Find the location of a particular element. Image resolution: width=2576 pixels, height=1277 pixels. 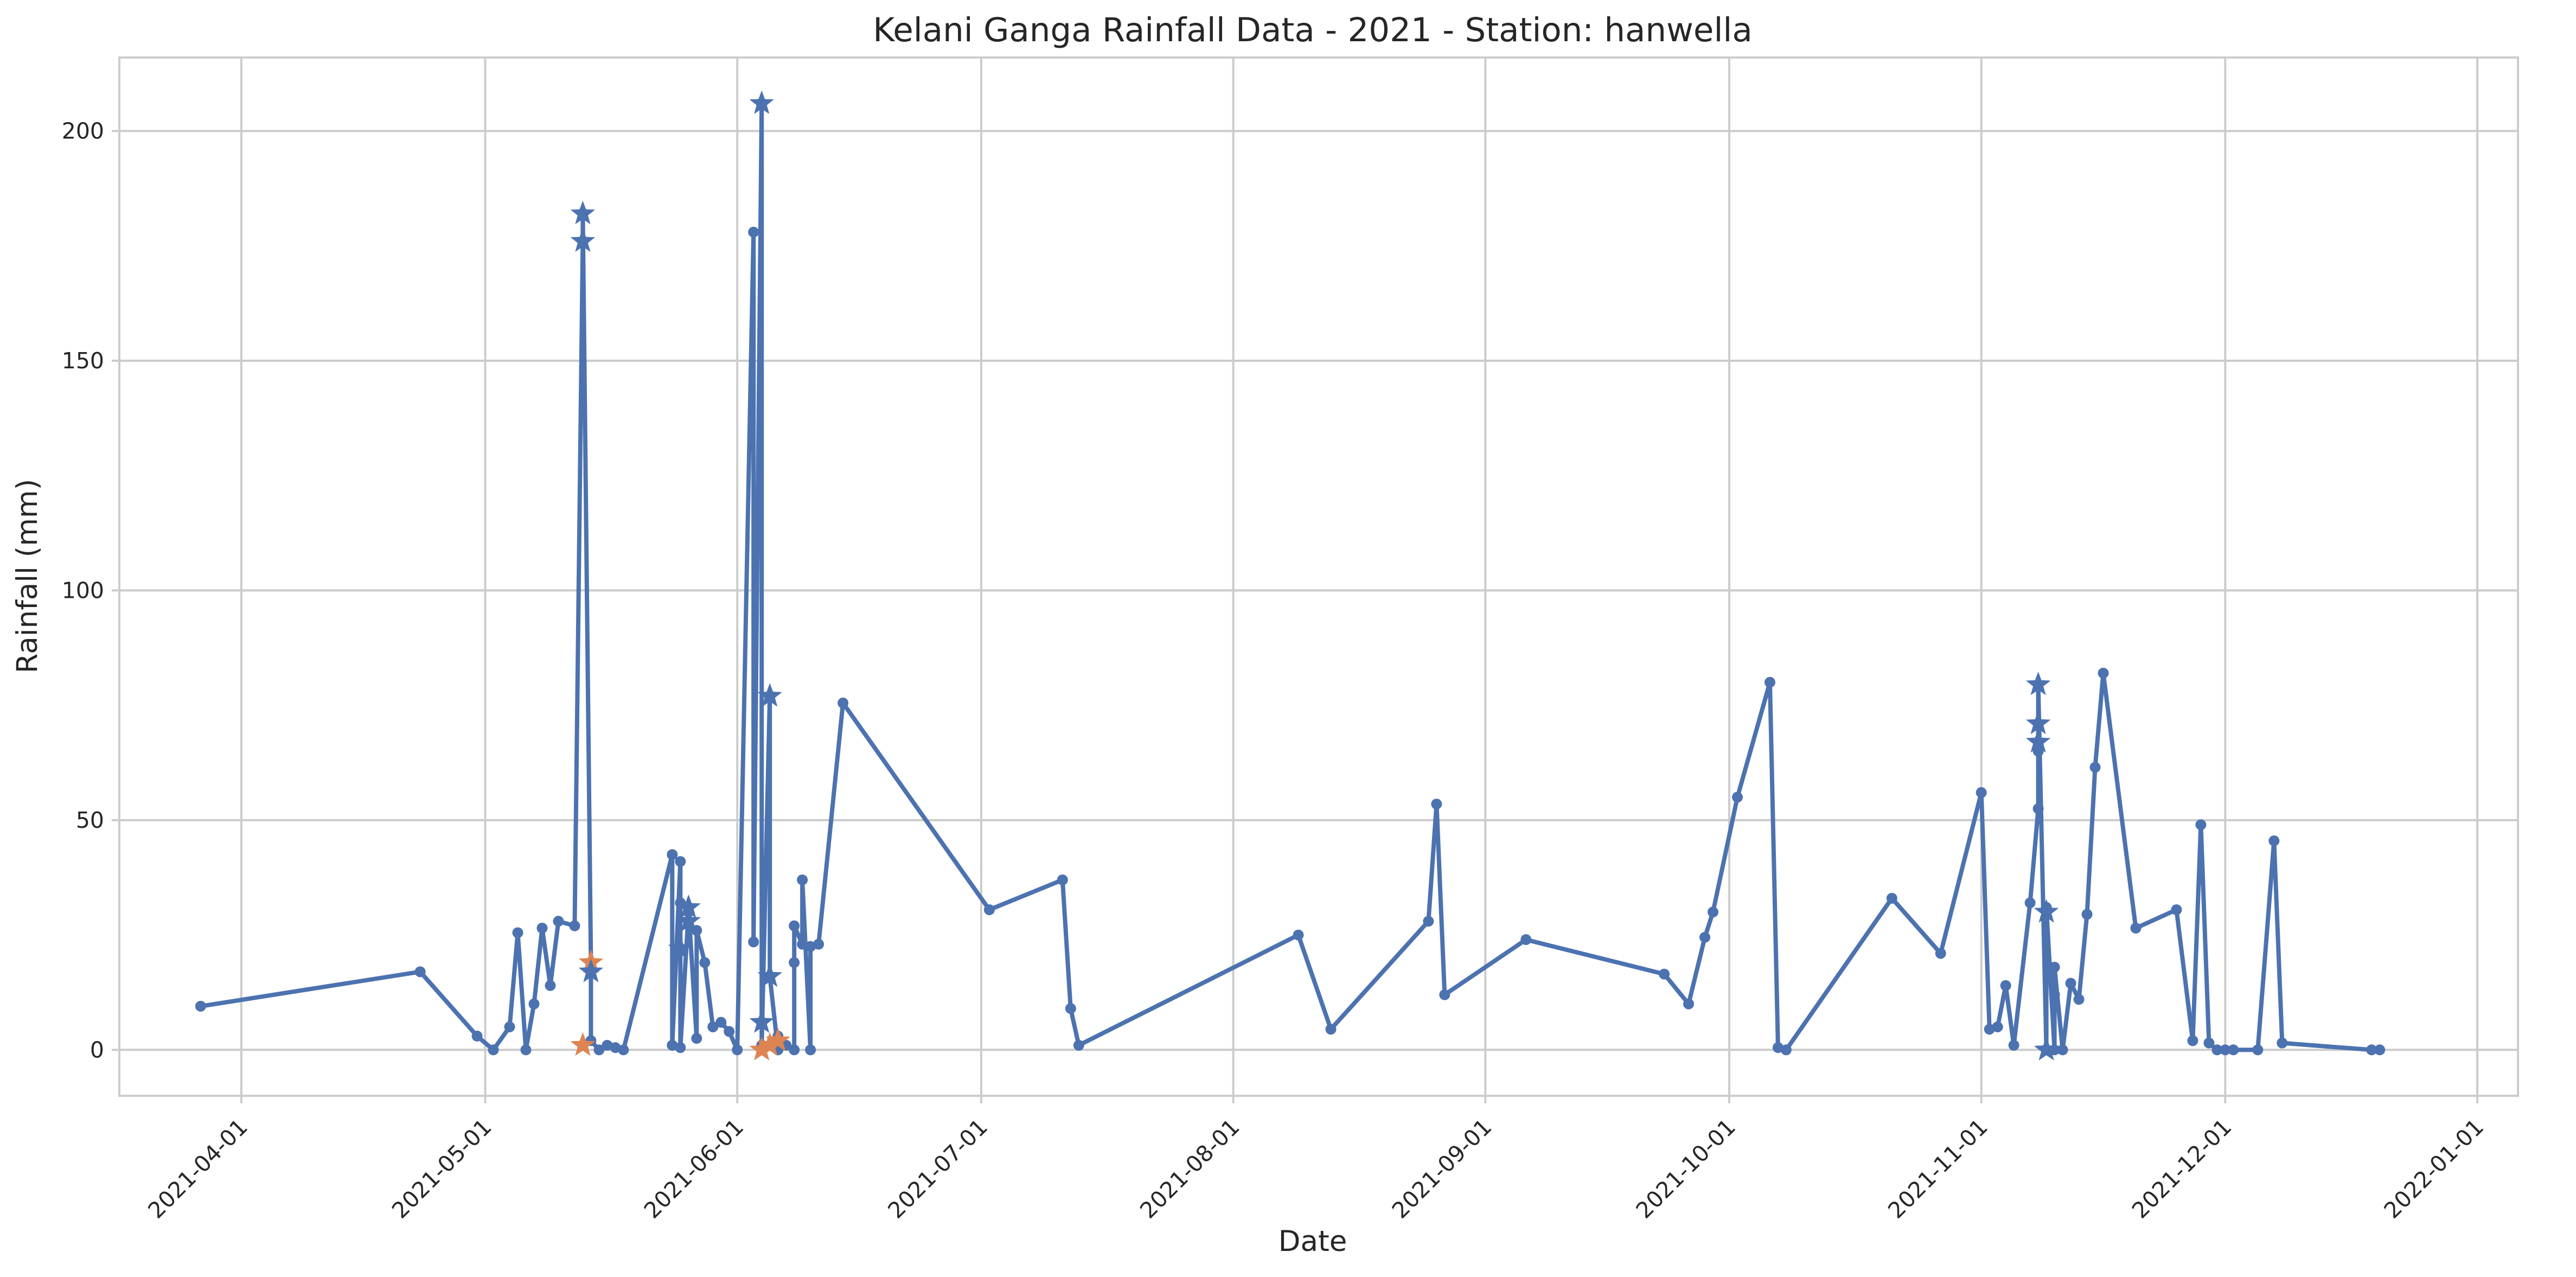

y-axis-title: Rainfall (mm) is located at coordinates (27, 576).